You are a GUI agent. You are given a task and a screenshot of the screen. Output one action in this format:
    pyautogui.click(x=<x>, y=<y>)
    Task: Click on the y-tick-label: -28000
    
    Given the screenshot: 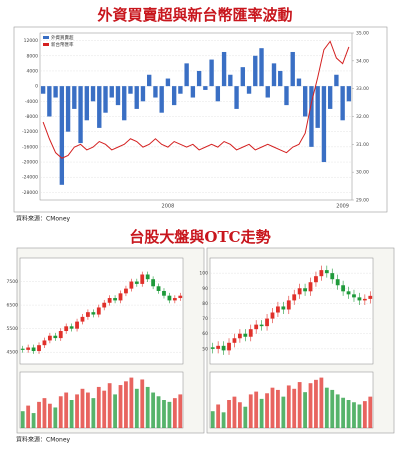 What is the action you would take?
    pyautogui.click(x=30, y=193)
    